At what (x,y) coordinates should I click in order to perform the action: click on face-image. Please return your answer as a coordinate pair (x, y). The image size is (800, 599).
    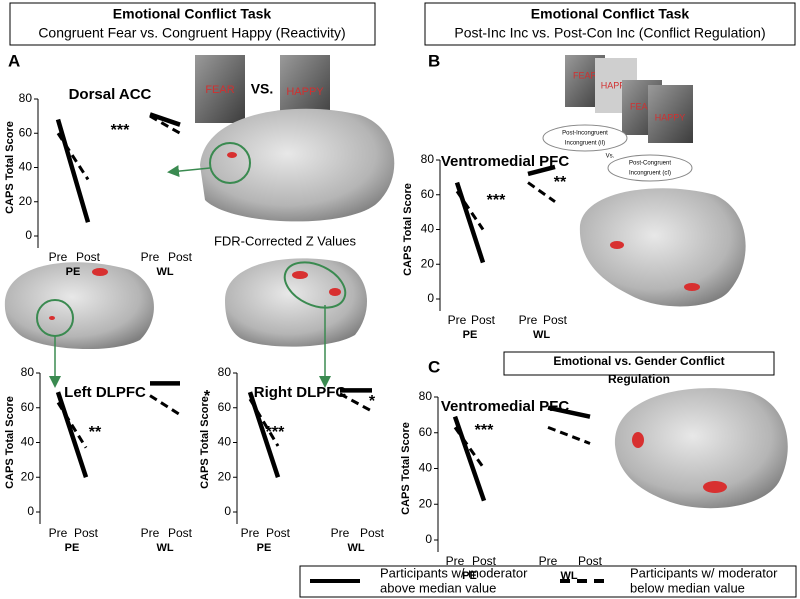
    Looking at the image, I should click on (670, 114).